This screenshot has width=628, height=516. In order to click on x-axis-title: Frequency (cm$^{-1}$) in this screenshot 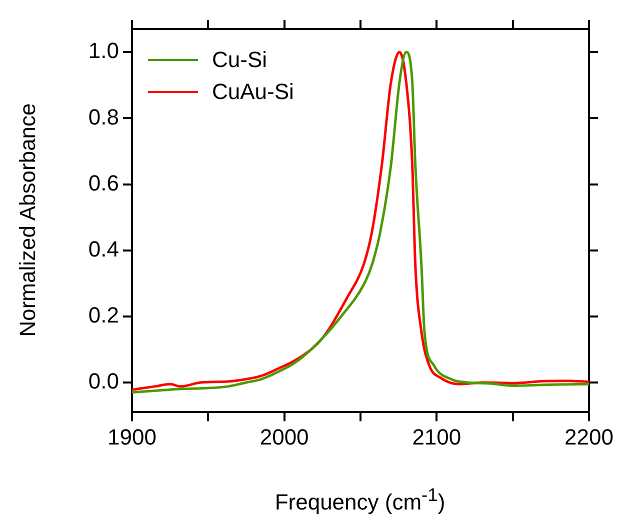, I will do `click(360, 499)`.